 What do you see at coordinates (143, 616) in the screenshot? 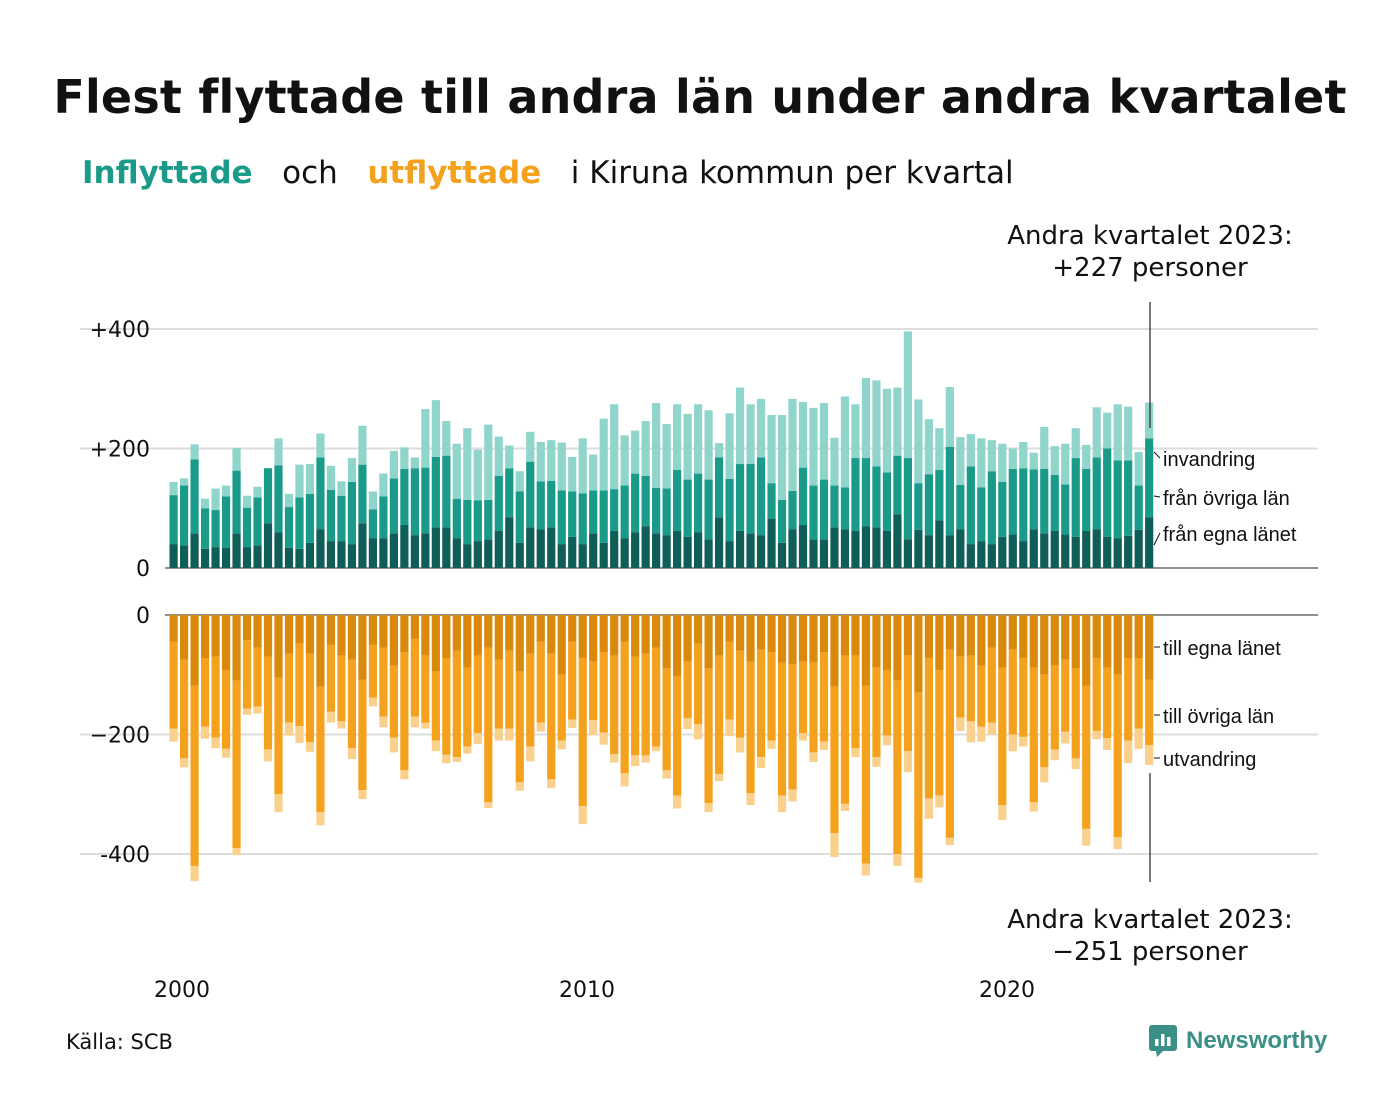
I see `lower-ytick-label: 0` at bounding box center [143, 616].